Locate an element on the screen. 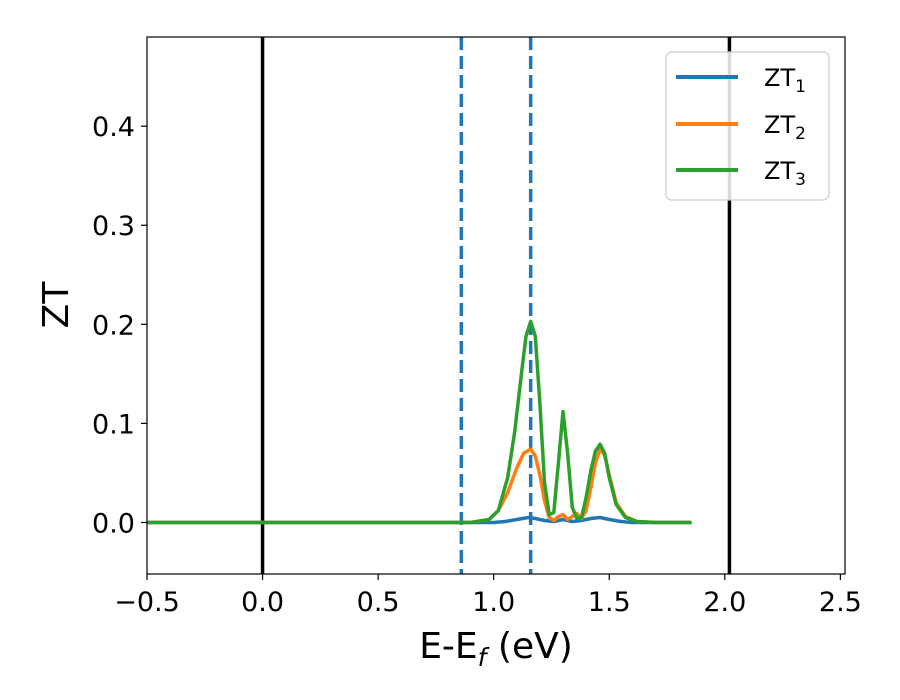 Image resolution: width=900 pixels, height=700 pixels. series-line-zt1 is located at coordinates (419, 520).